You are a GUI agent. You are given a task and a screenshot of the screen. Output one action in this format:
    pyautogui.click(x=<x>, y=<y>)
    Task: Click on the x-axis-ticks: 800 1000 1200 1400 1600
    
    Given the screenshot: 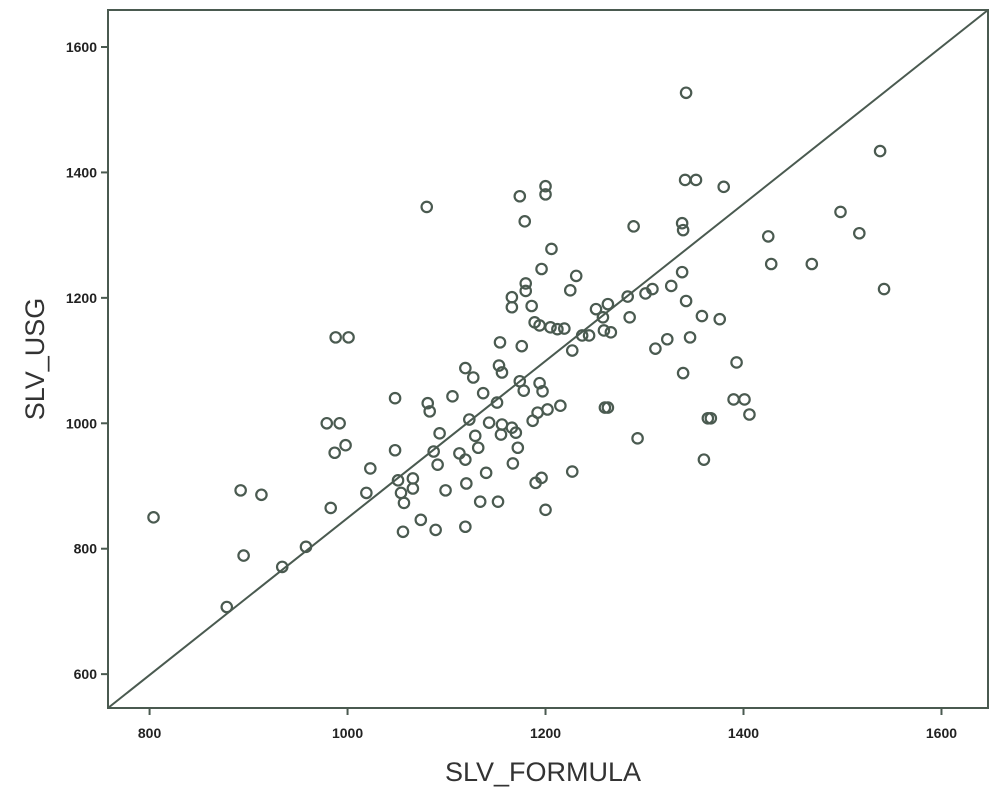 What is the action you would take?
    pyautogui.click(x=547, y=724)
    